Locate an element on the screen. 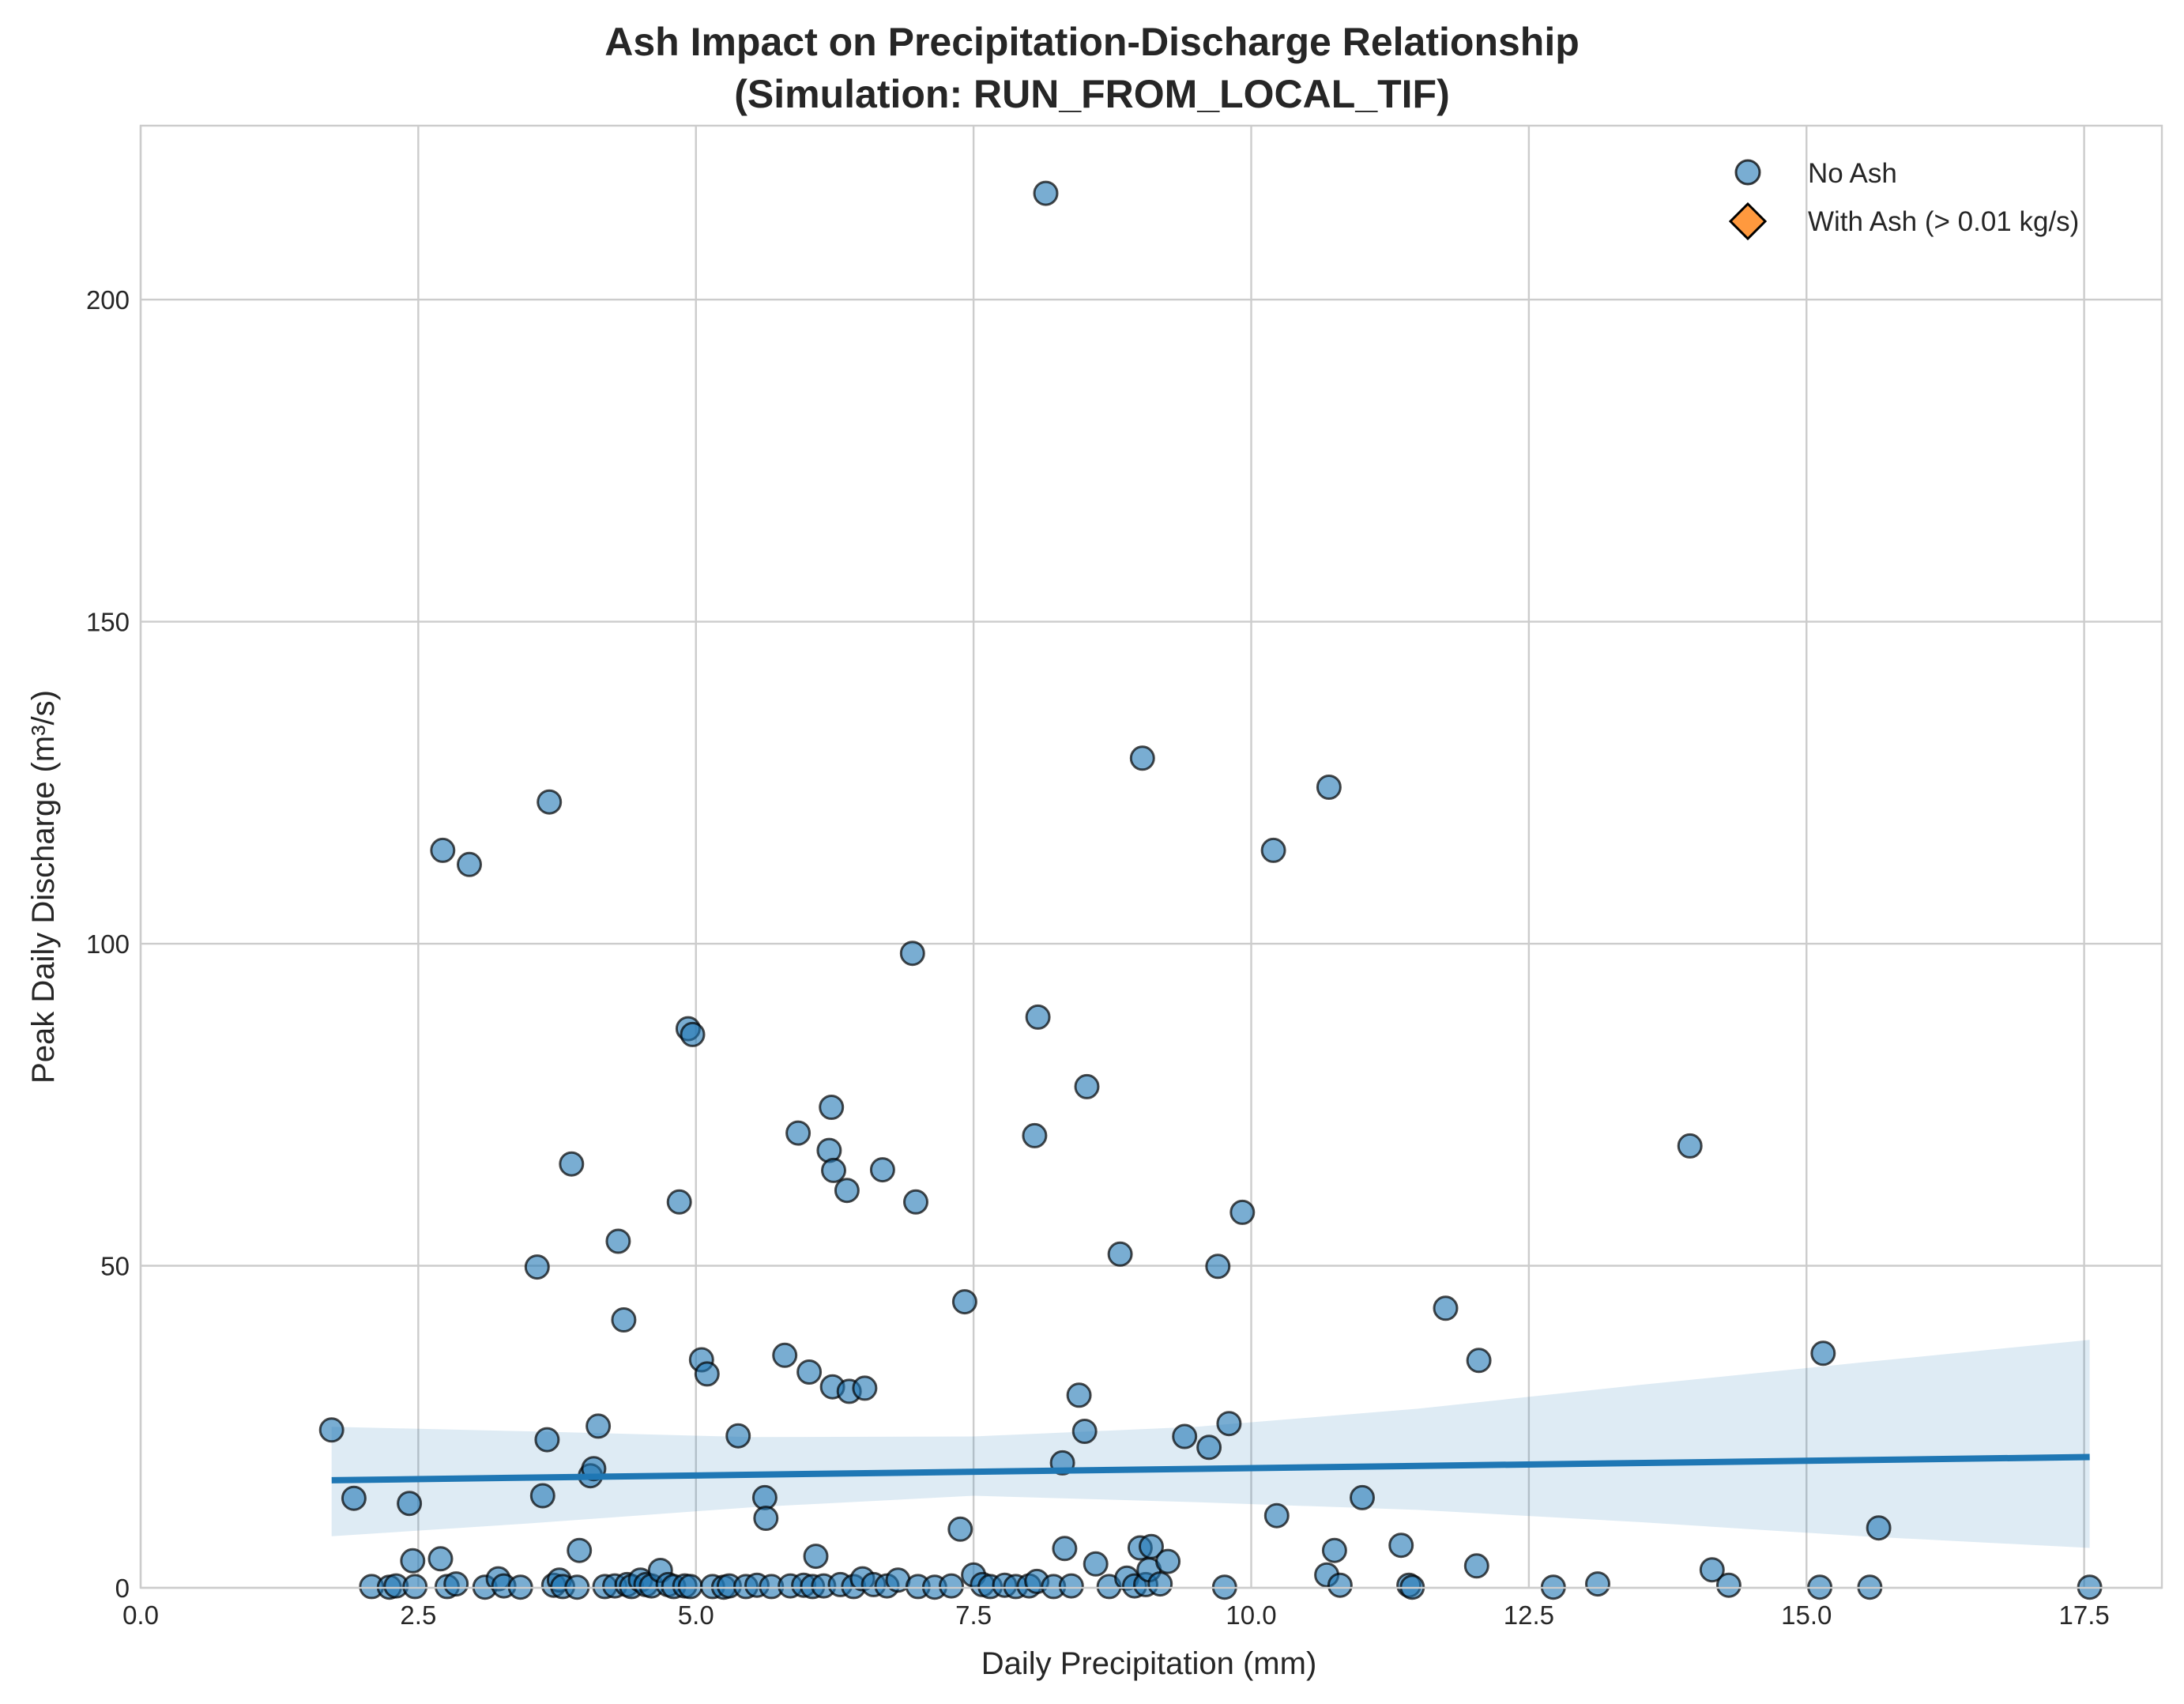 The image size is (2184, 1704). legend-label-no-ash: No Ash is located at coordinates (1852, 173).